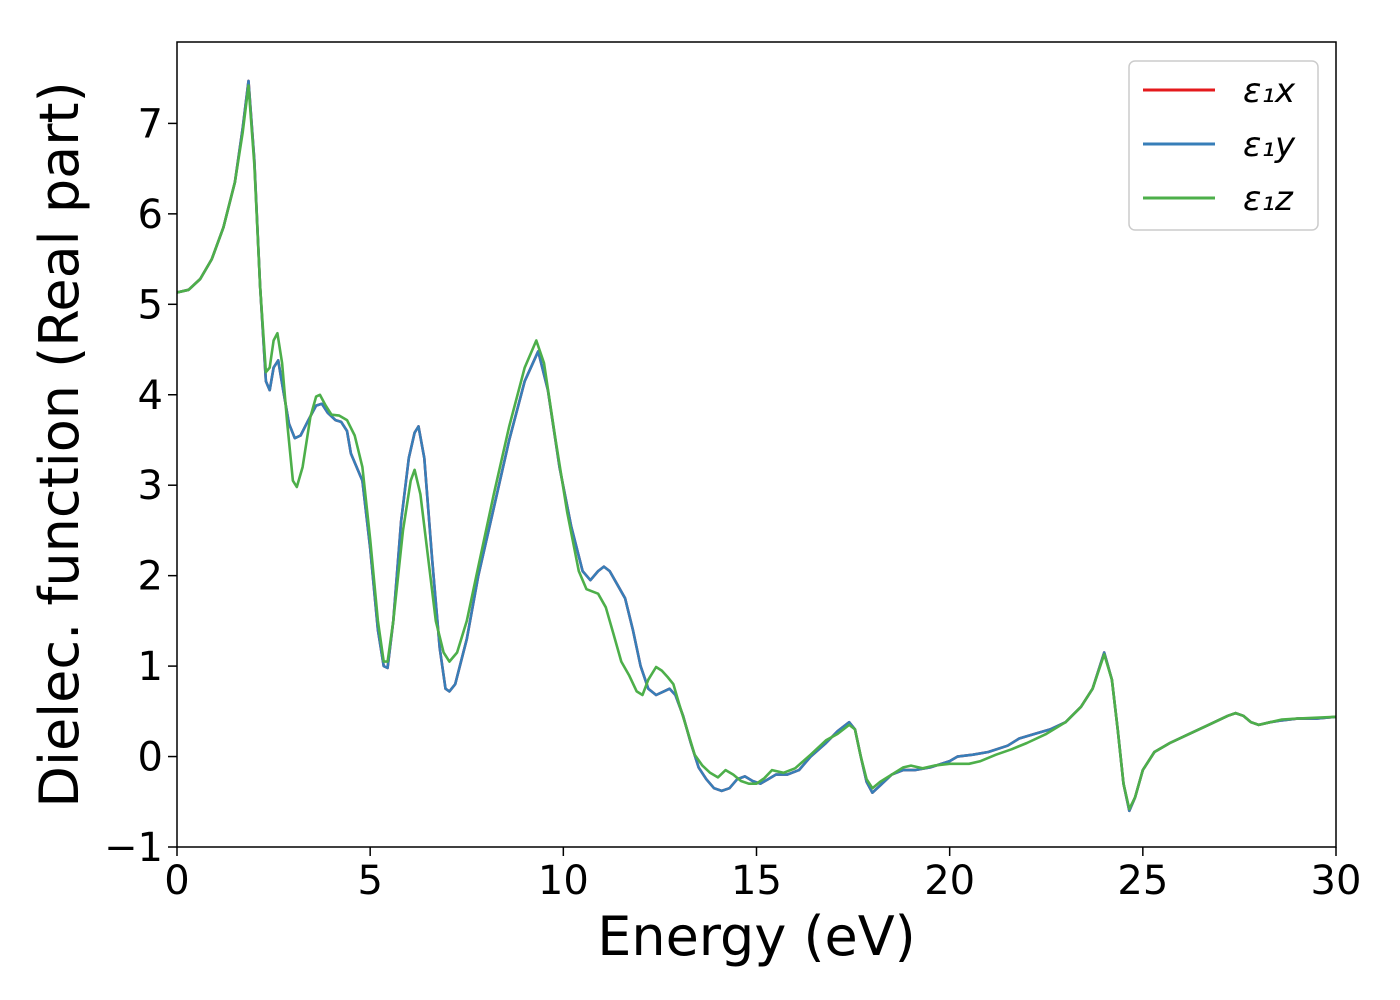  I want to click on x-axis-label: Energy (eV), so click(756, 936).